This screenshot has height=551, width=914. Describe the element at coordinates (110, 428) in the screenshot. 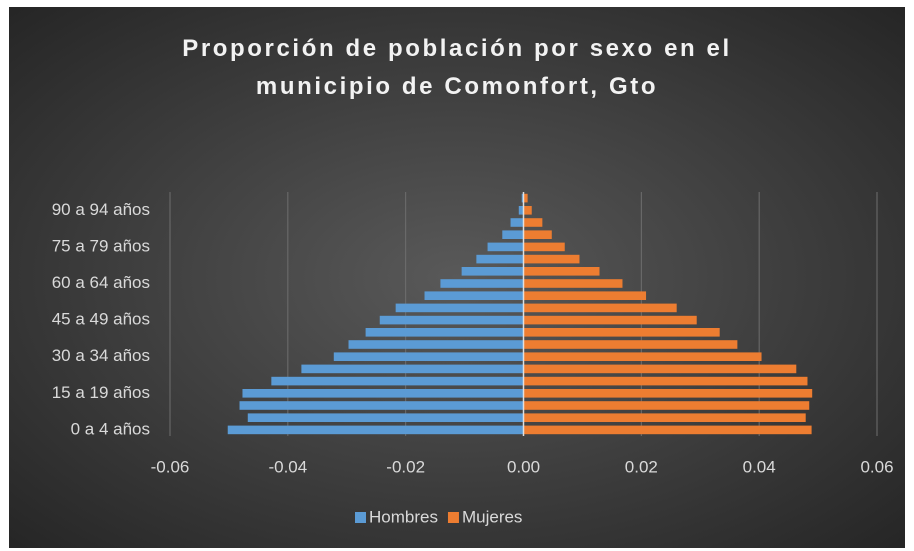

I see `y-tick-label: 0 a 4 años` at that location.